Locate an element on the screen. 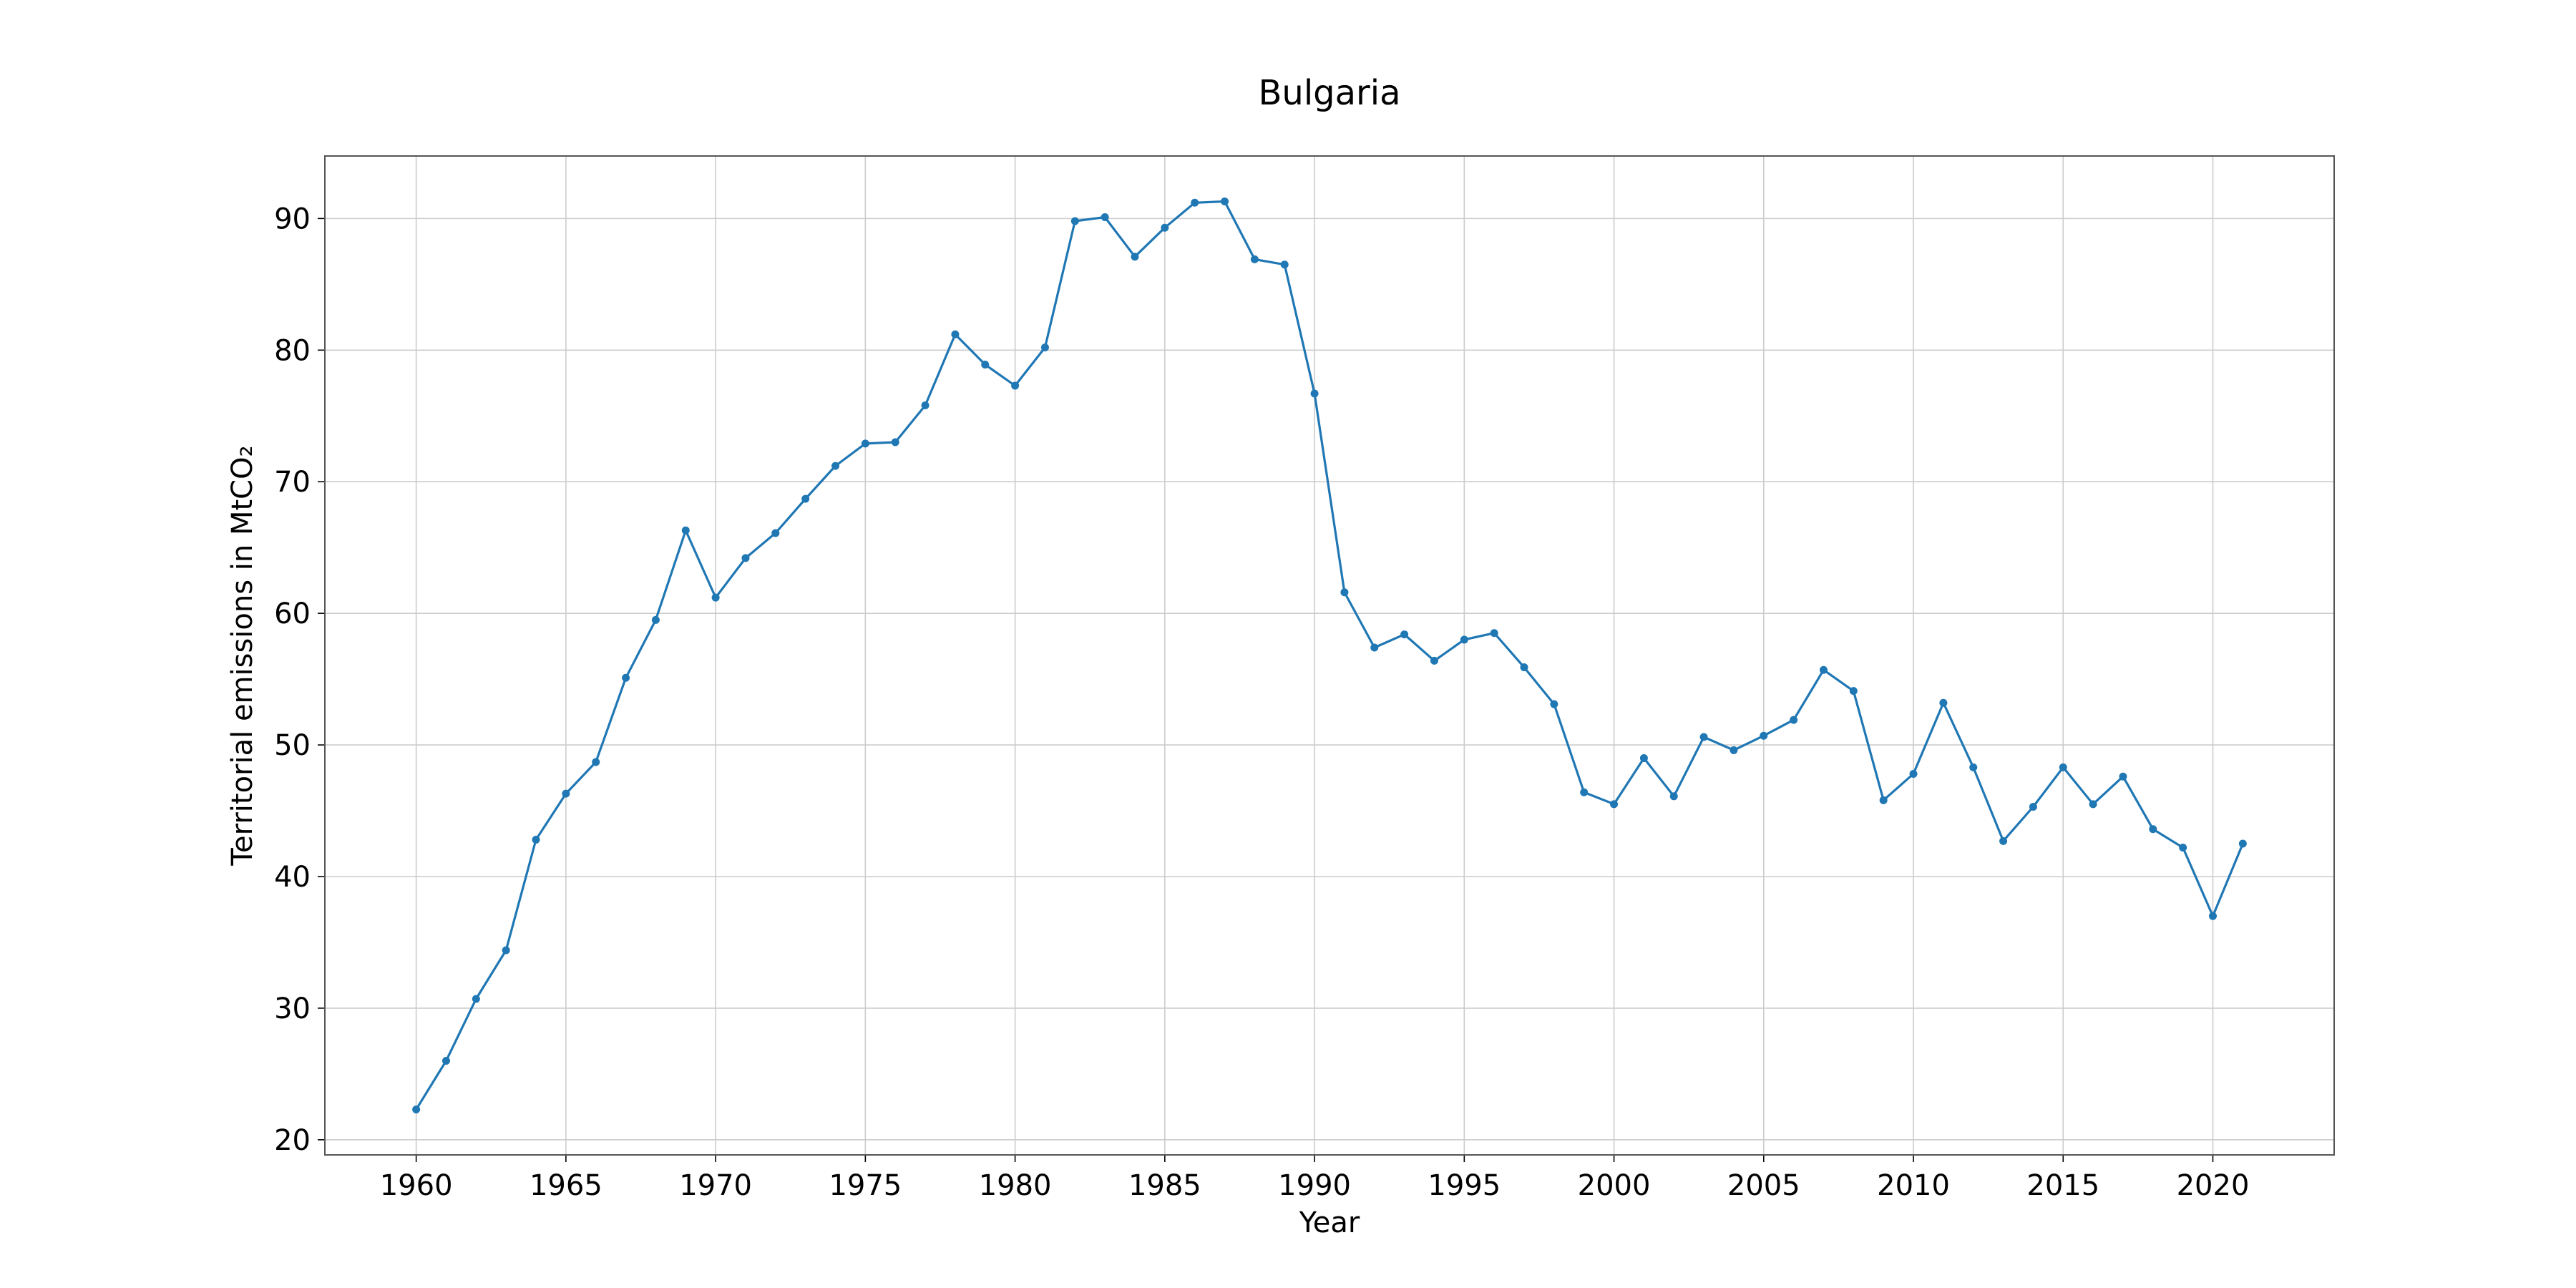 The width and height of the screenshot is (2576, 1288). x-axis-title: Year is located at coordinates (1329, 1222).